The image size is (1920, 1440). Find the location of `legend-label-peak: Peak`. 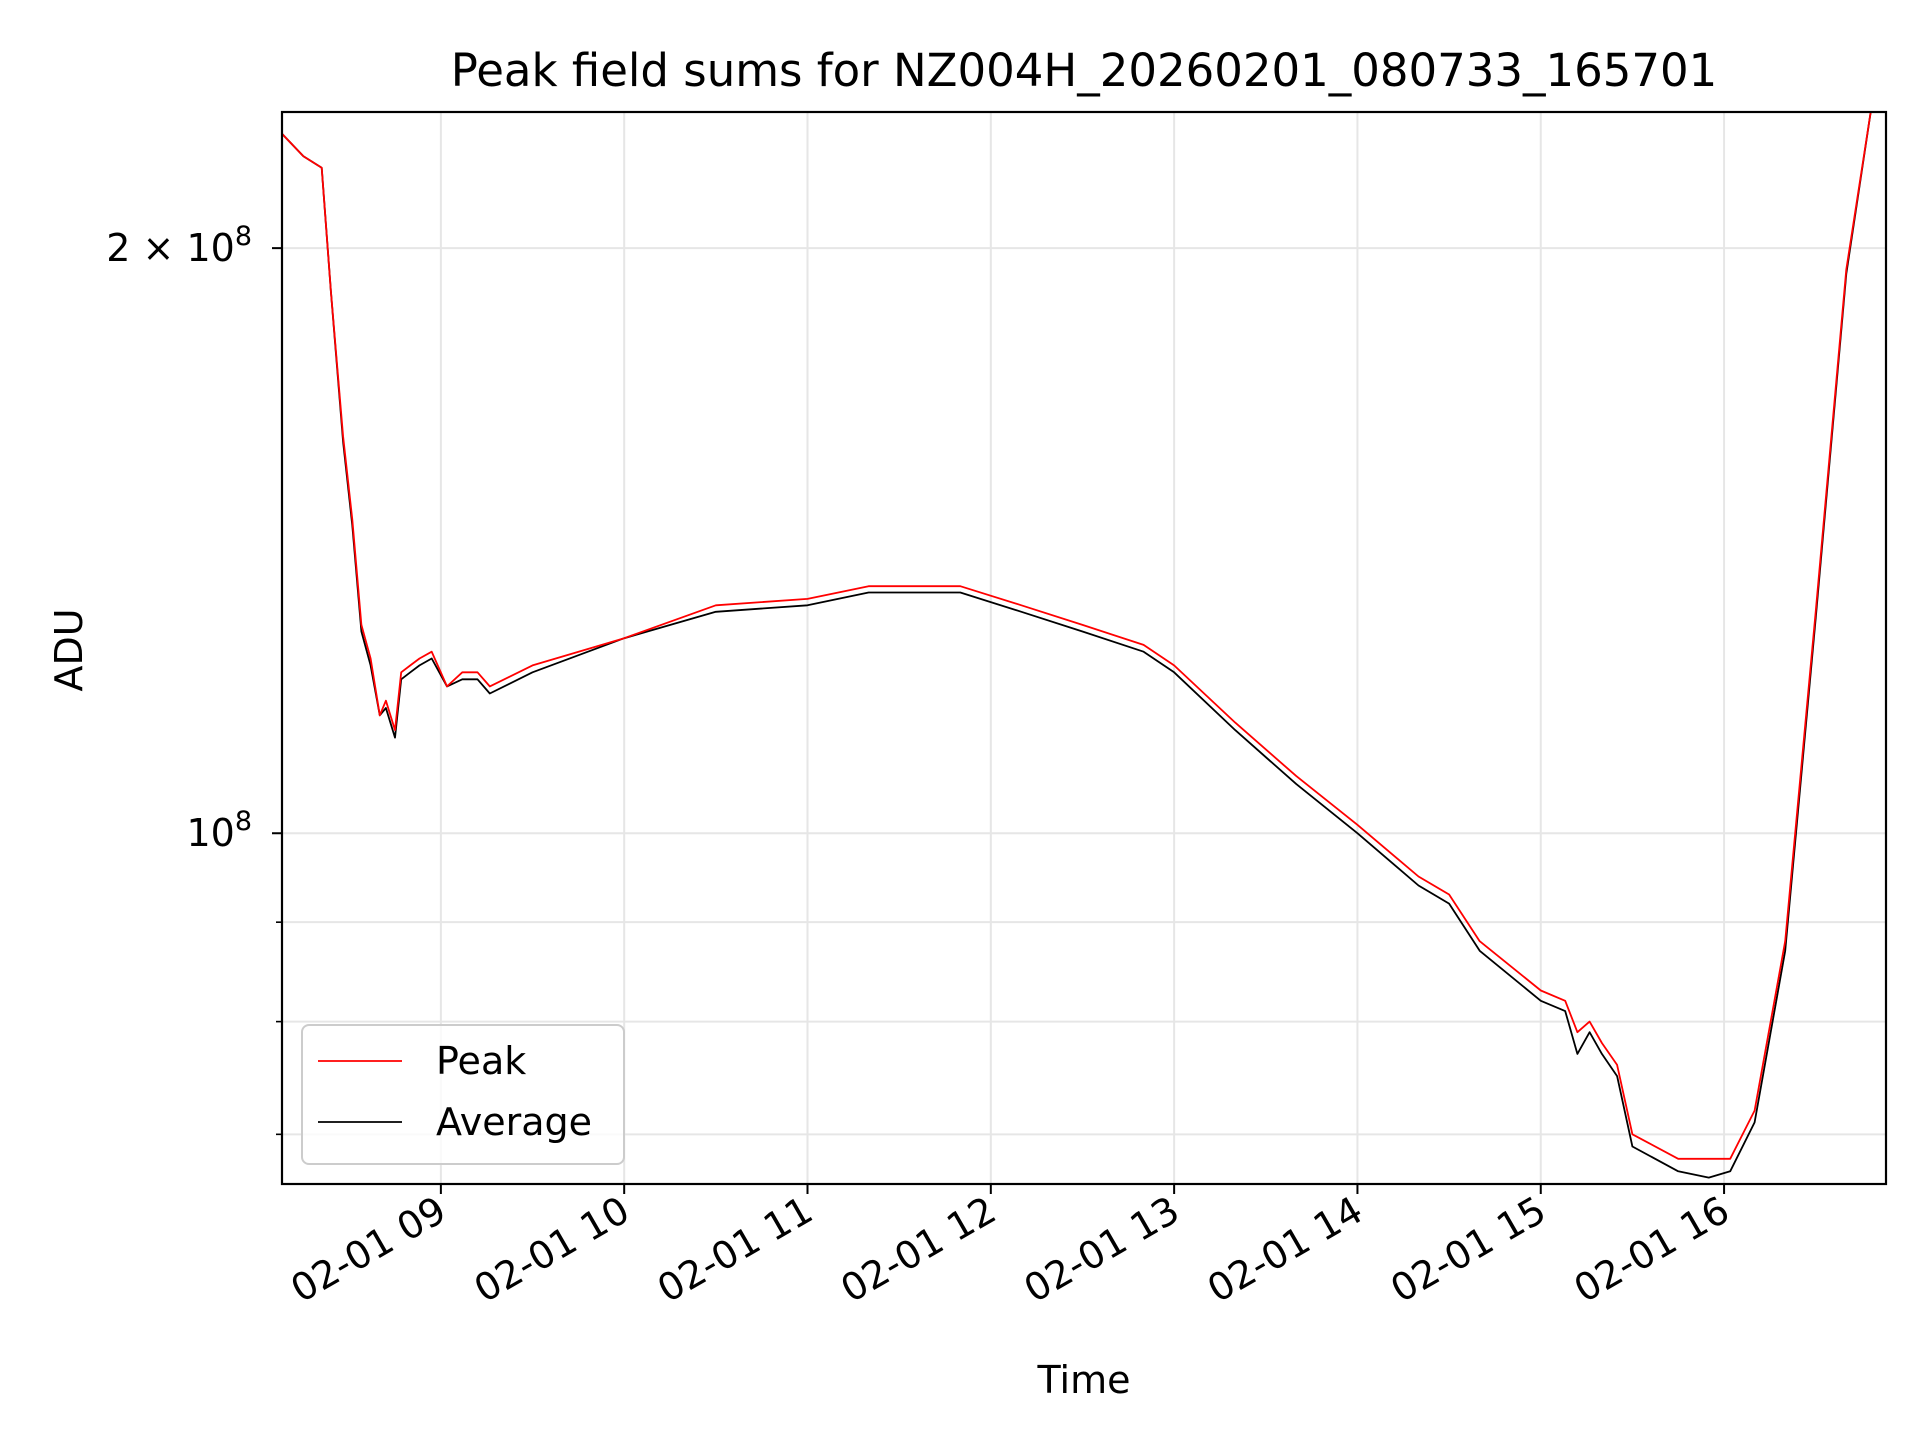

legend-label-peak: Peak is located at coordinates (481, 1061).